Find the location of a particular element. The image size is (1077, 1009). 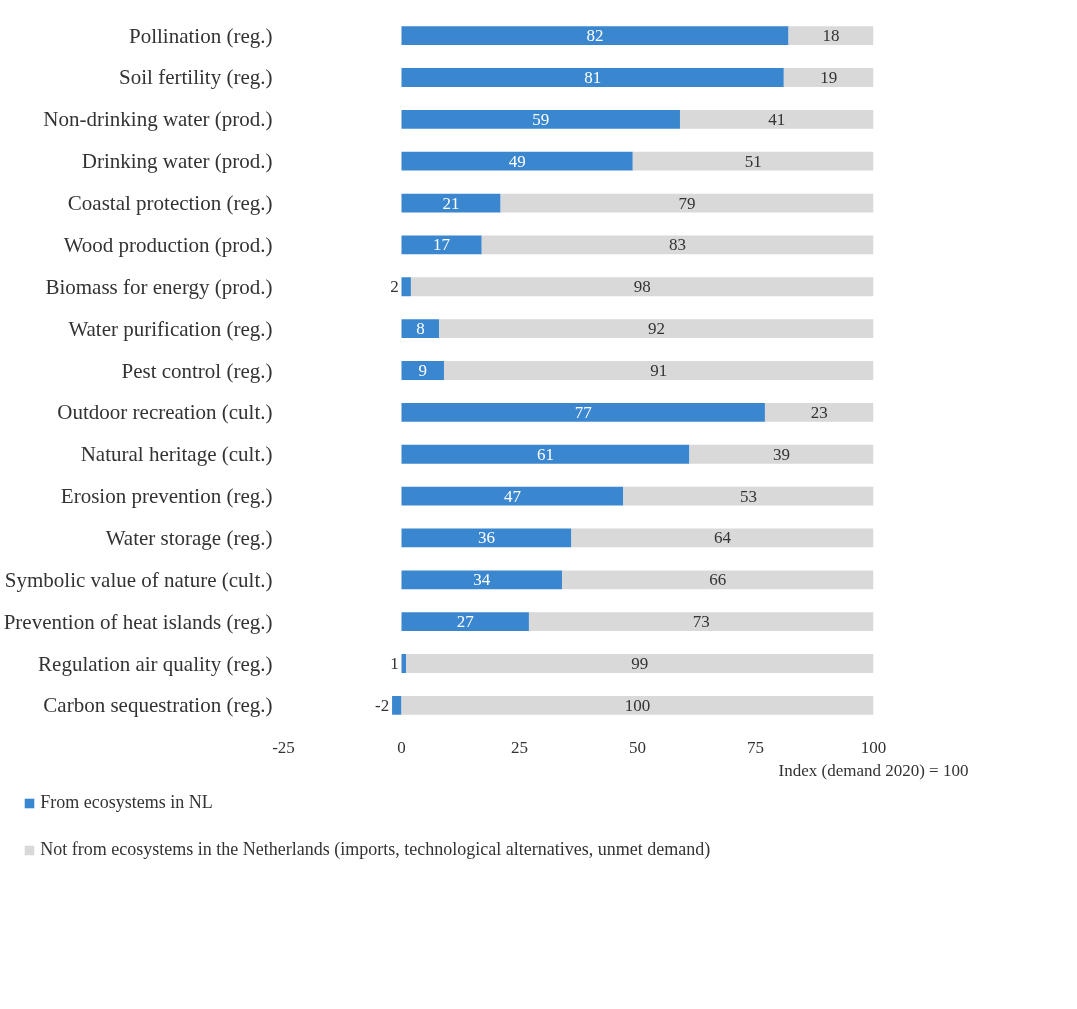

data-label: 81 is located at coordinates (593, 77).